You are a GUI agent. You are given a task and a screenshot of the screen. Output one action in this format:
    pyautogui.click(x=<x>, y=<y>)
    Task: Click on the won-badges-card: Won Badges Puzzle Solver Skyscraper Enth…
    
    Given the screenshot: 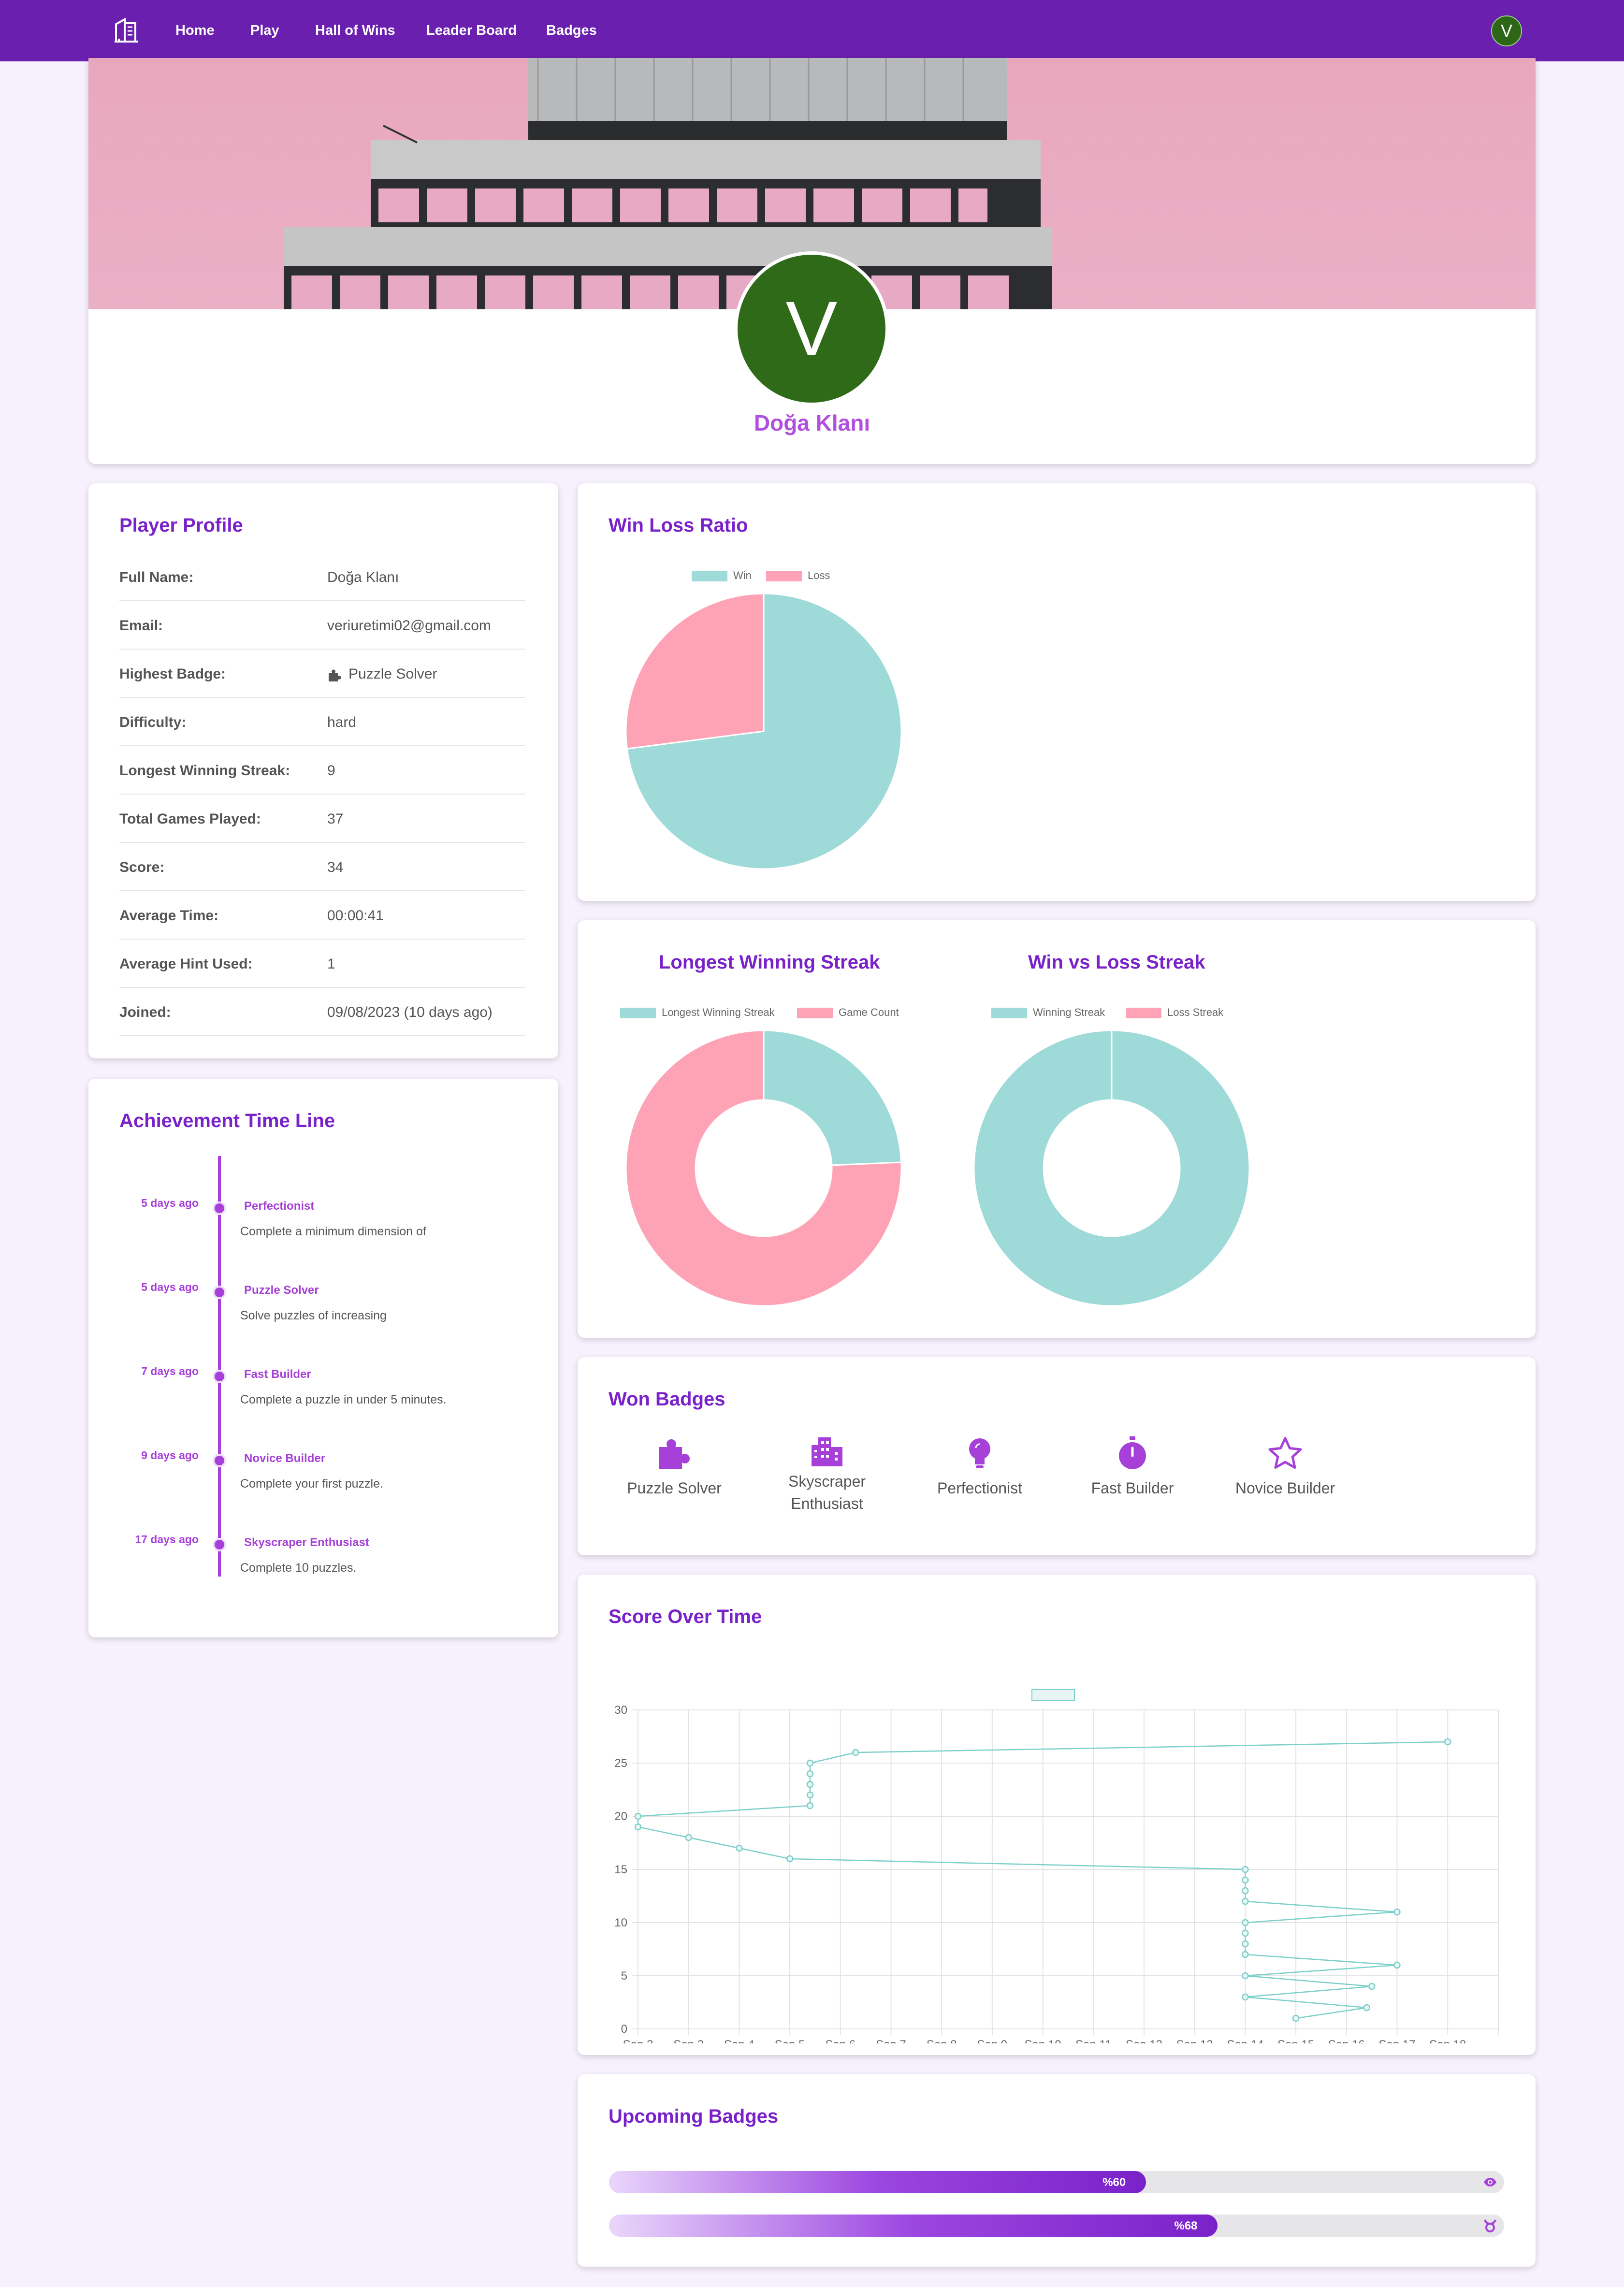 What is the action you would take?
    pyautogui.click(x=1057, y=1456)
    